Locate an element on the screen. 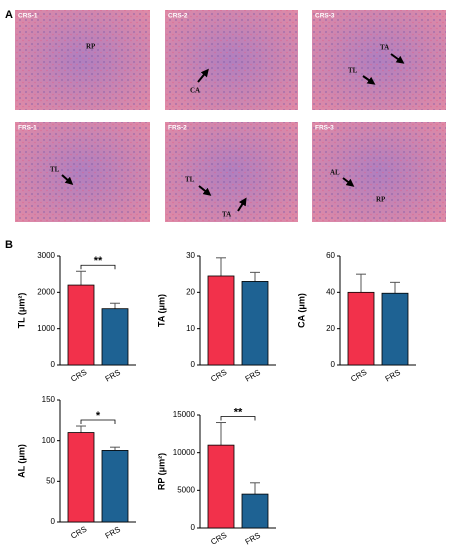 The width and height of the screenshot is (449, 550). y-tick-label: 50 is located at coordinates (50, 480).